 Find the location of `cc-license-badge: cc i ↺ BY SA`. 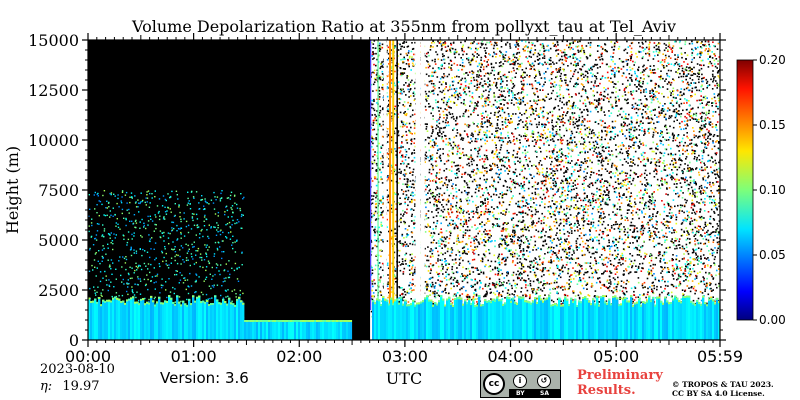

cc-license-badge: cc i ↺ BY SA is located at coordinates (520, 384).